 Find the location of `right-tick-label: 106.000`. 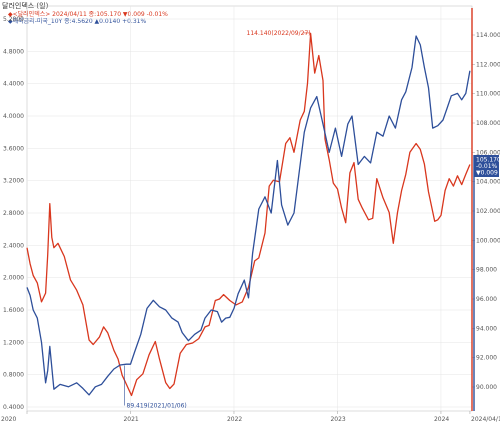

right-tick-label: 106.000 is located at coordinates (488, 152).